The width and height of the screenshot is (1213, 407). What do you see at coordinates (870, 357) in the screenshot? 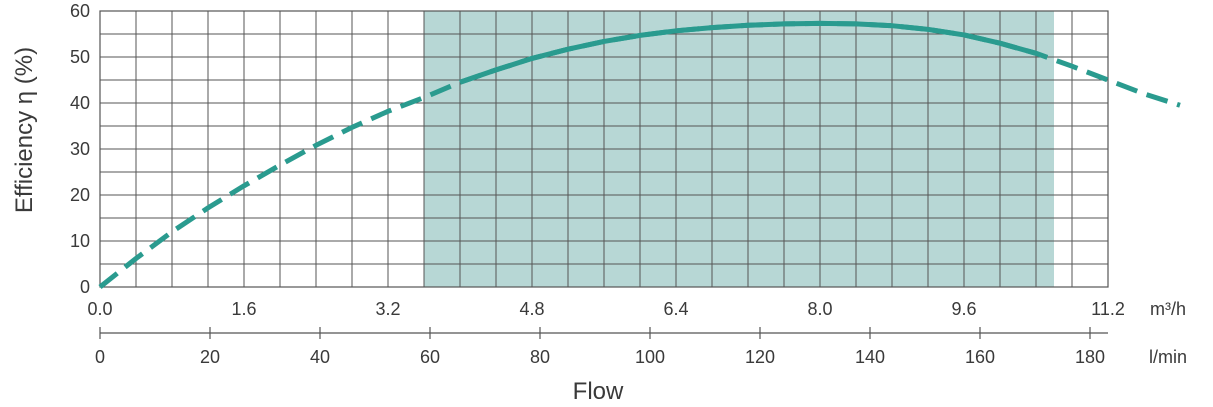
I see `x-secondary-tick-label: 140` at bounding box center [870, 357].